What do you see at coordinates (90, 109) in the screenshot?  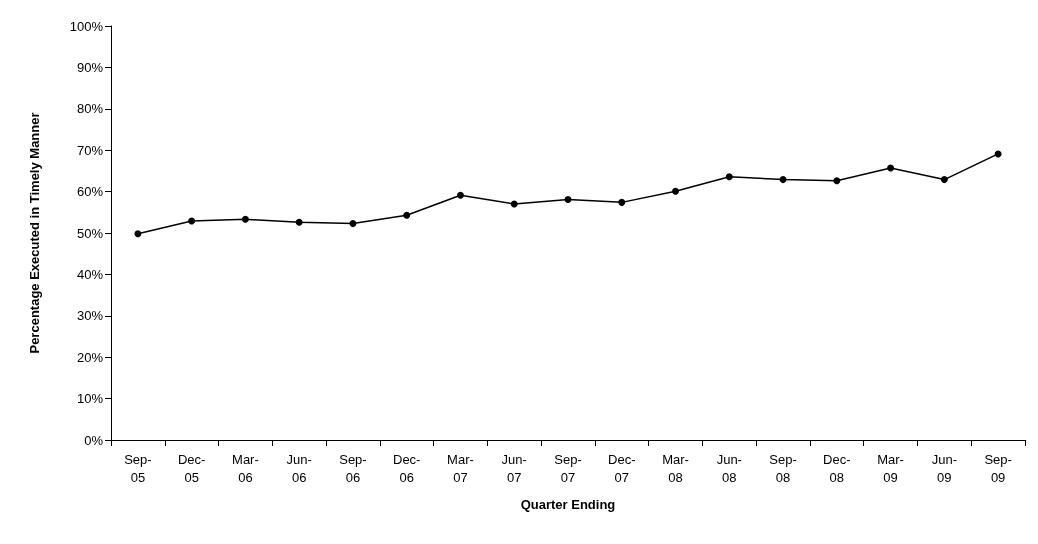 I see `y-tick-label: 80%` at bounding box center [90, 109].